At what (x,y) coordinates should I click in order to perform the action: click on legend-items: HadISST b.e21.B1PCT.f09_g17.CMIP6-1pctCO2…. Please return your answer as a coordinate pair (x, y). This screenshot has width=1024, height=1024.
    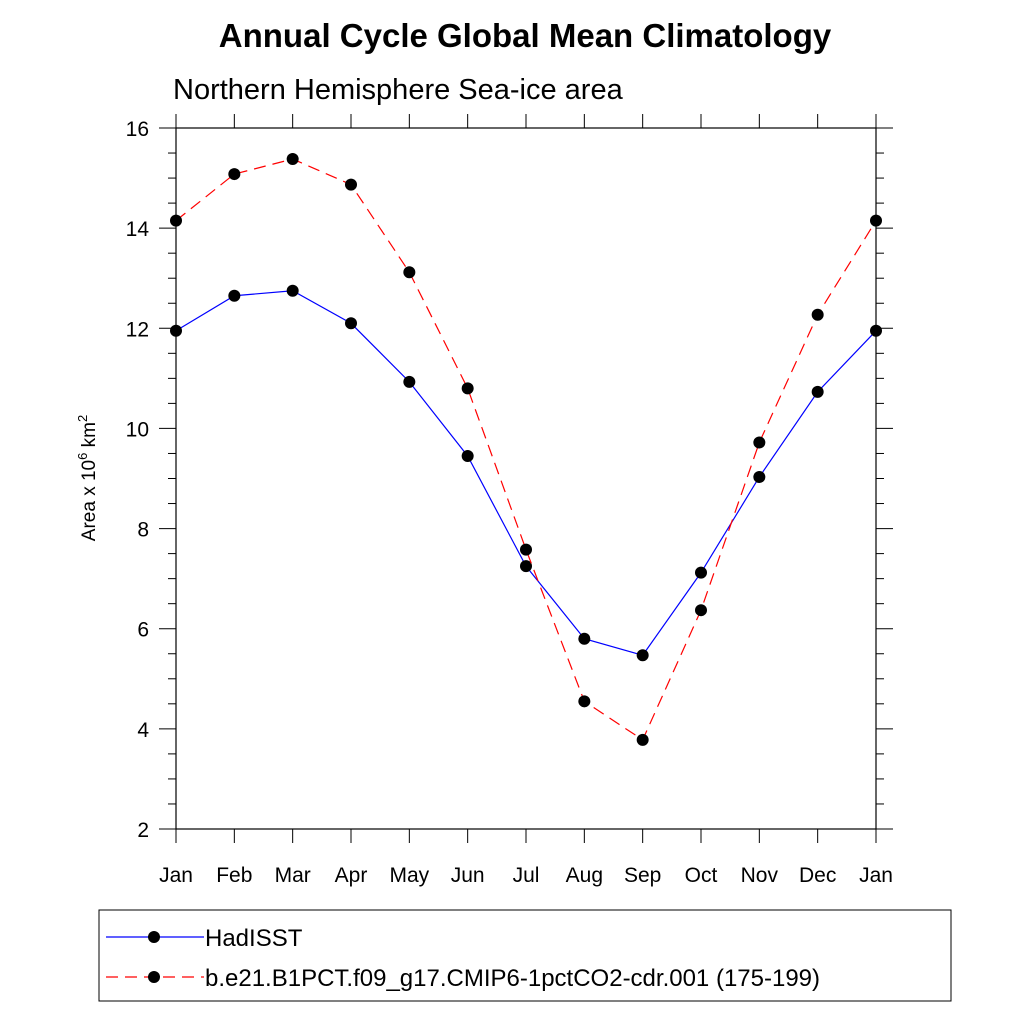
    Looking at the image, I should click on (463, 958).